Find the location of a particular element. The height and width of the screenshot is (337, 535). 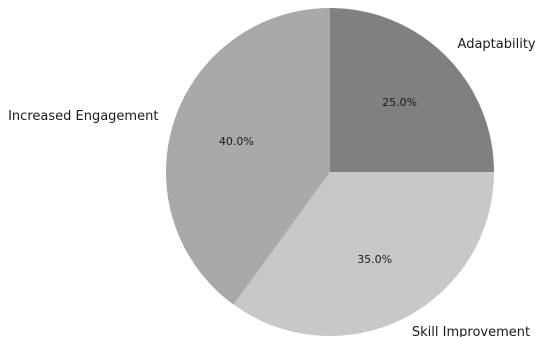

percent-label-increased-engagement: 40.0% is located at coordinates (236, 141).